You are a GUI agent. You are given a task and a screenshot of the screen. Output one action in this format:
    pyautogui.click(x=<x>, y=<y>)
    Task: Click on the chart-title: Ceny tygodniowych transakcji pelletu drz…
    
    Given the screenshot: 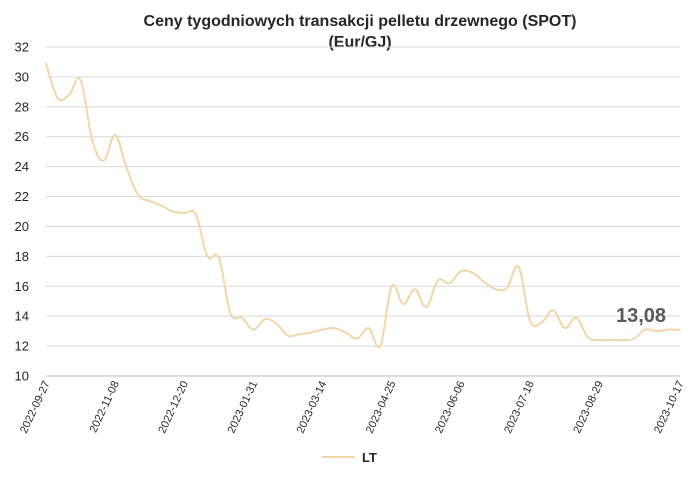 What is the action you would take?
    pyautogui.click(x=360, y=21)
    